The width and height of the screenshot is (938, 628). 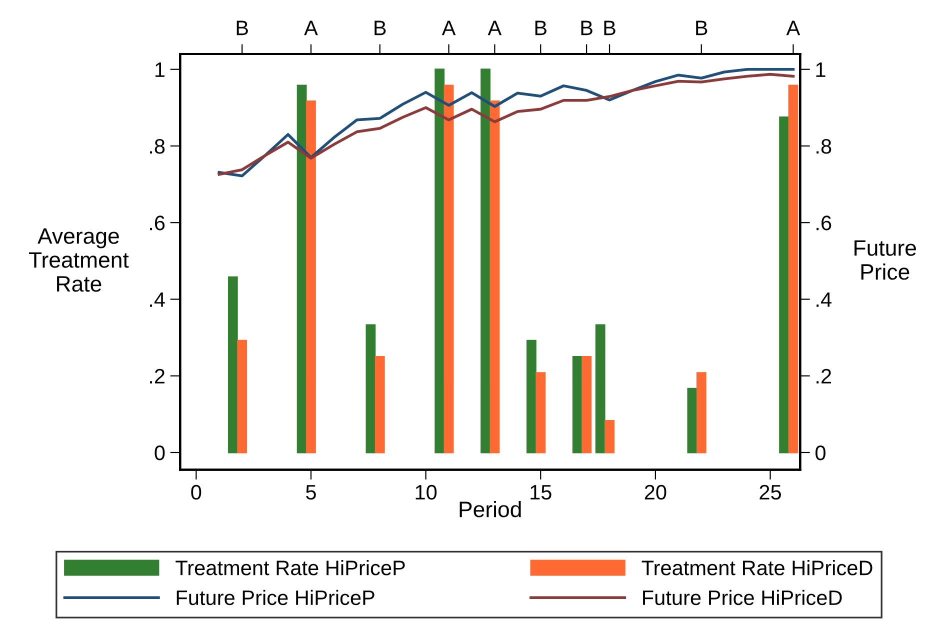 I want to click on y2-tick-label: 1, so click(x=821, y=69).